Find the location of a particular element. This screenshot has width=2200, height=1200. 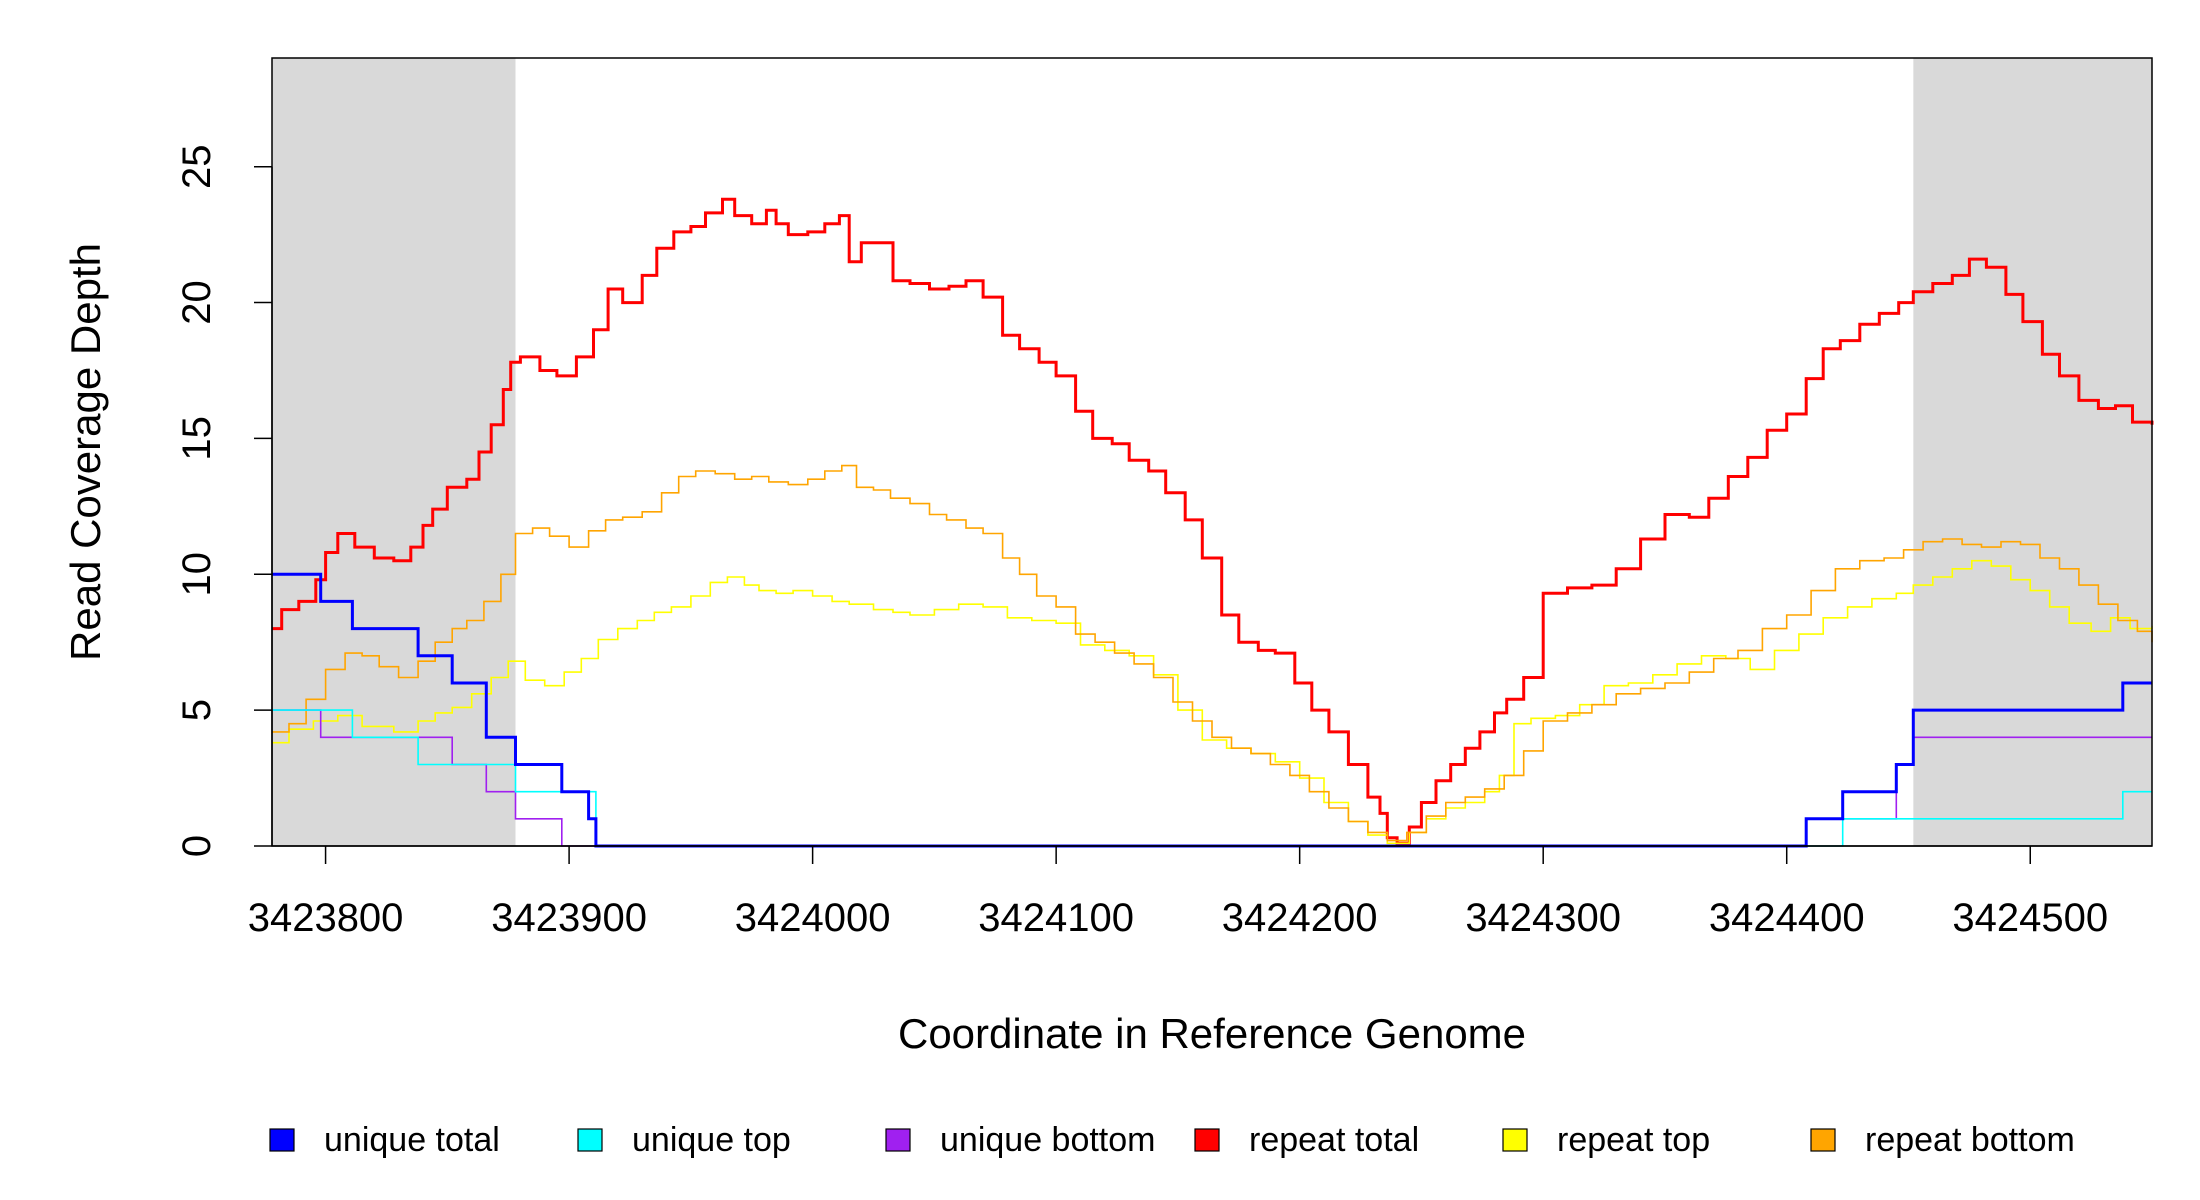

x-tick-label: 3423900 is located at coordinates (569, 918).